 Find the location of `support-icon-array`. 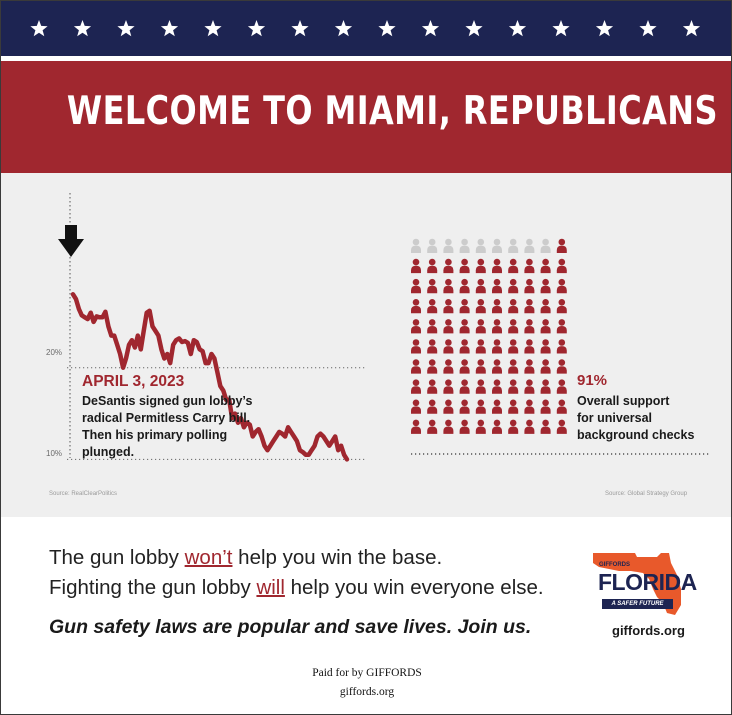

support-icon-array is located at coordinates (561, 346).